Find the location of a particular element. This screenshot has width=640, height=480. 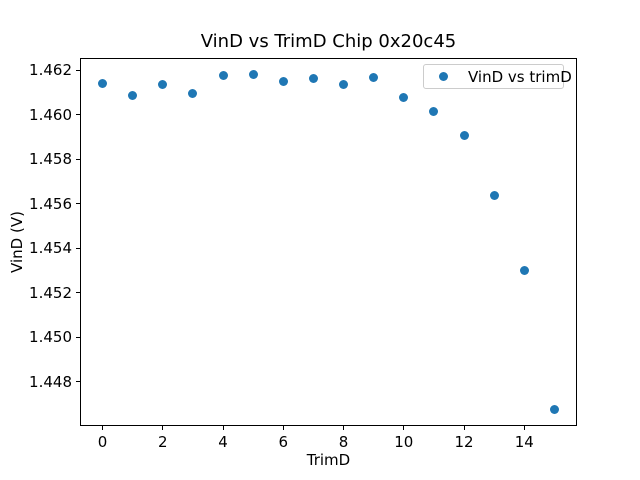

y-tick-label: 1.458 is located at coordinates (50, 159).